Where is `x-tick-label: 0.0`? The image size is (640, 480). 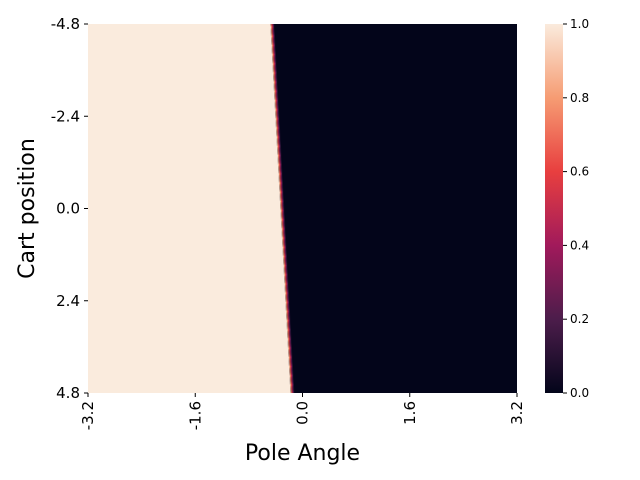
x-tick-label: 0.0 is located at coordinates (303, 413).